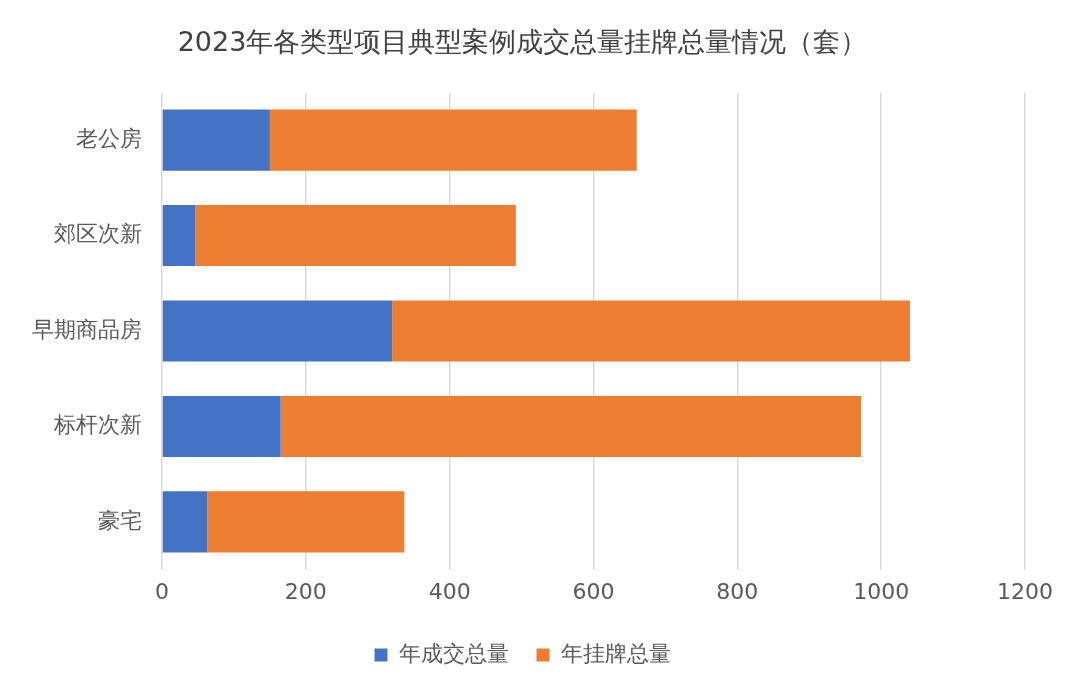 The image size is (1080, 696). I want to click on y-tick-label: 标杆次新, so click(97, 425).